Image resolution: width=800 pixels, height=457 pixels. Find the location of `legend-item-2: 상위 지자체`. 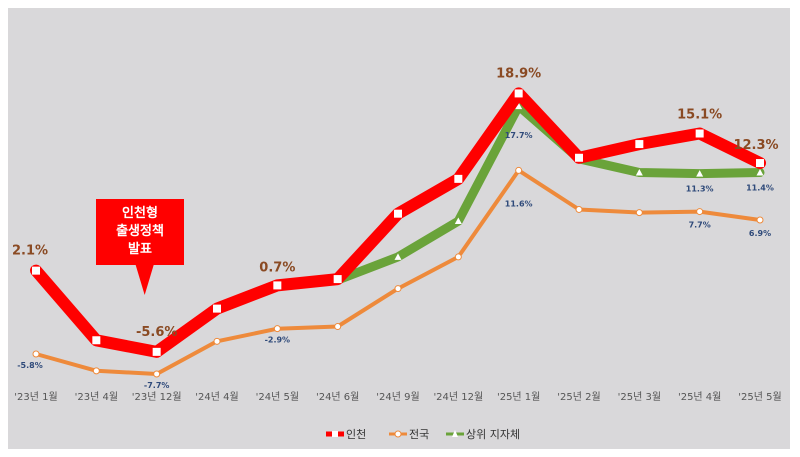

legend-item-2: 상위 지자체 is located at coordinates (483, 434).